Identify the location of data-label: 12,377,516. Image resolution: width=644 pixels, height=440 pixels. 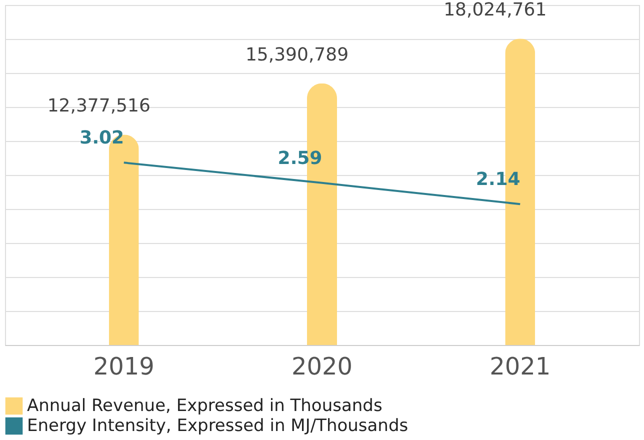
(98, 106).